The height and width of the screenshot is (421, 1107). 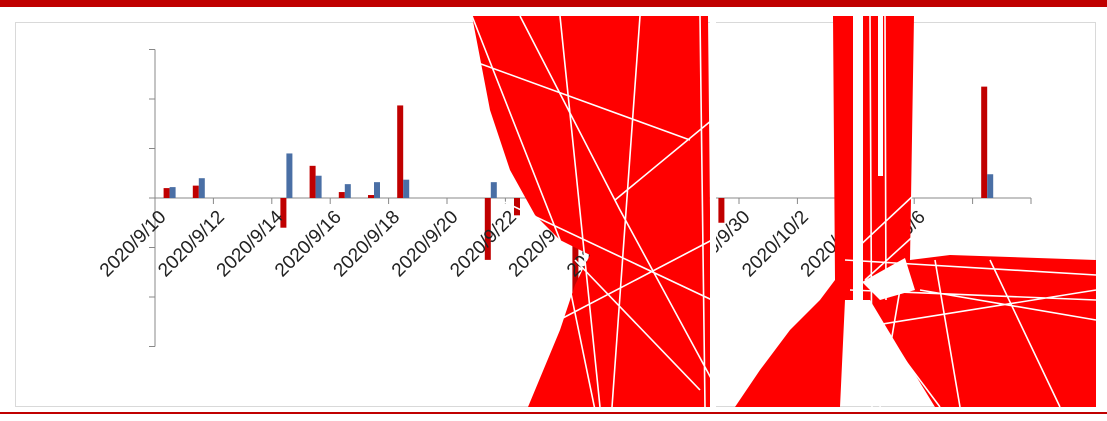 I want to click on bottom-accent-line, so click(x=553, y=413).